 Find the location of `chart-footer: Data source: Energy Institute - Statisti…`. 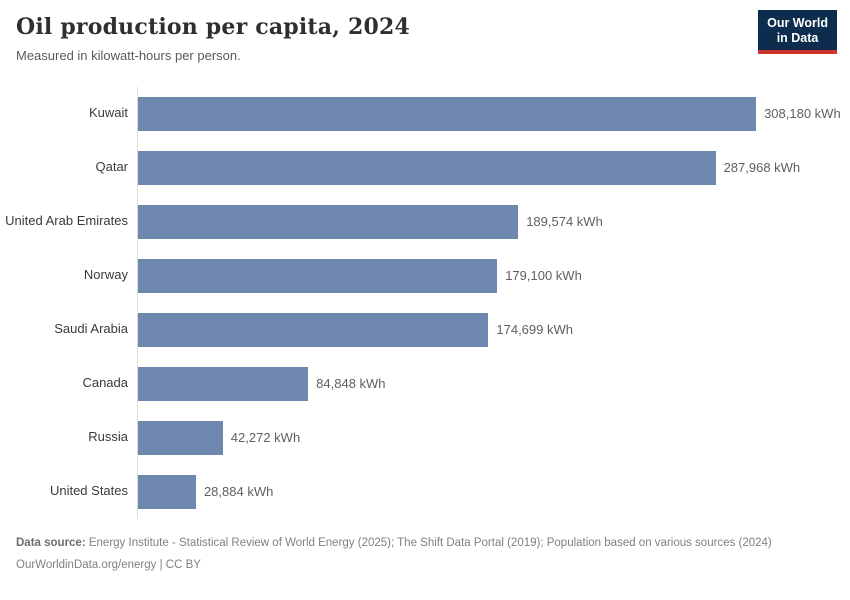

chart-footer: Data source: Energy Institute - Statisti… is located at coordinates (425, 547).